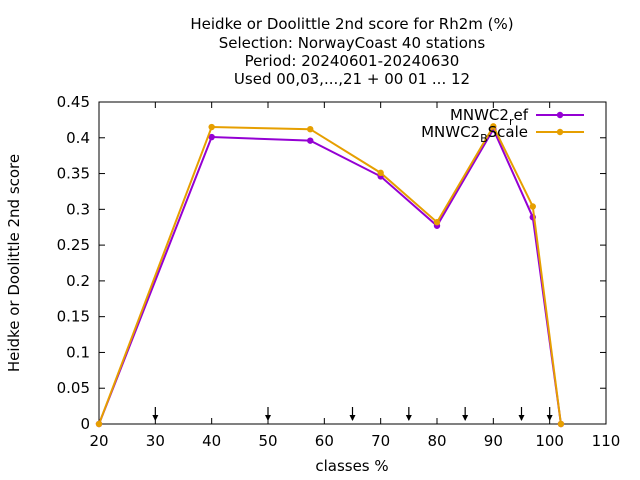 This screenshot has width=640, height=480. I want to click on arrow-markers, so click(352, 414).